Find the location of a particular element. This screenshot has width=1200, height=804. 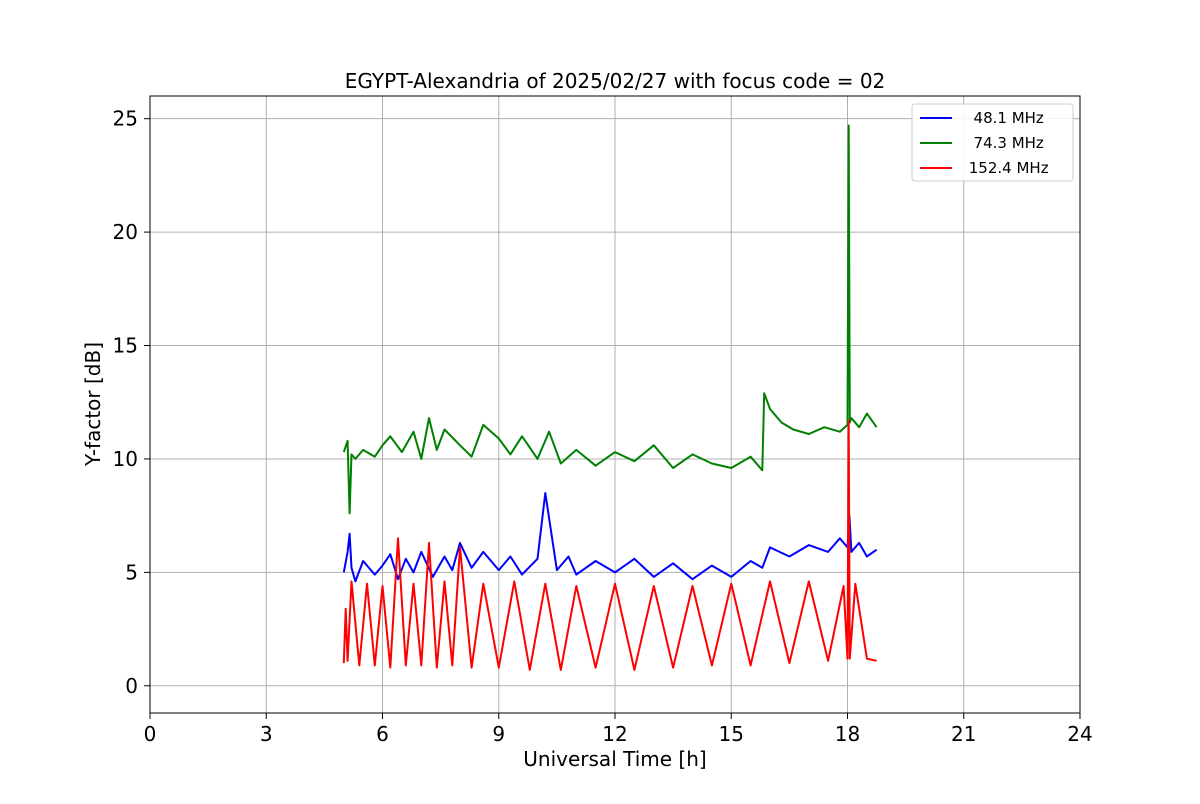

x-tick-label: 0 is located at coordinates (150, 734).